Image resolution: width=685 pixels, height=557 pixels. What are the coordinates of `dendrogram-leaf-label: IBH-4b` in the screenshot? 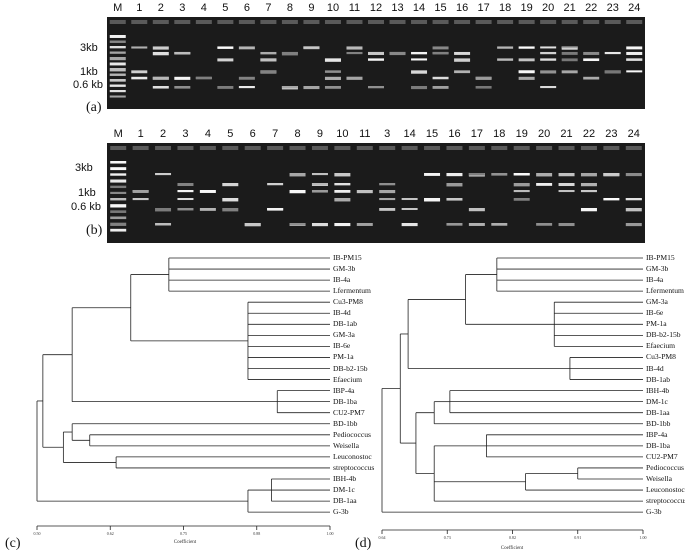 It's located at (658, 390).